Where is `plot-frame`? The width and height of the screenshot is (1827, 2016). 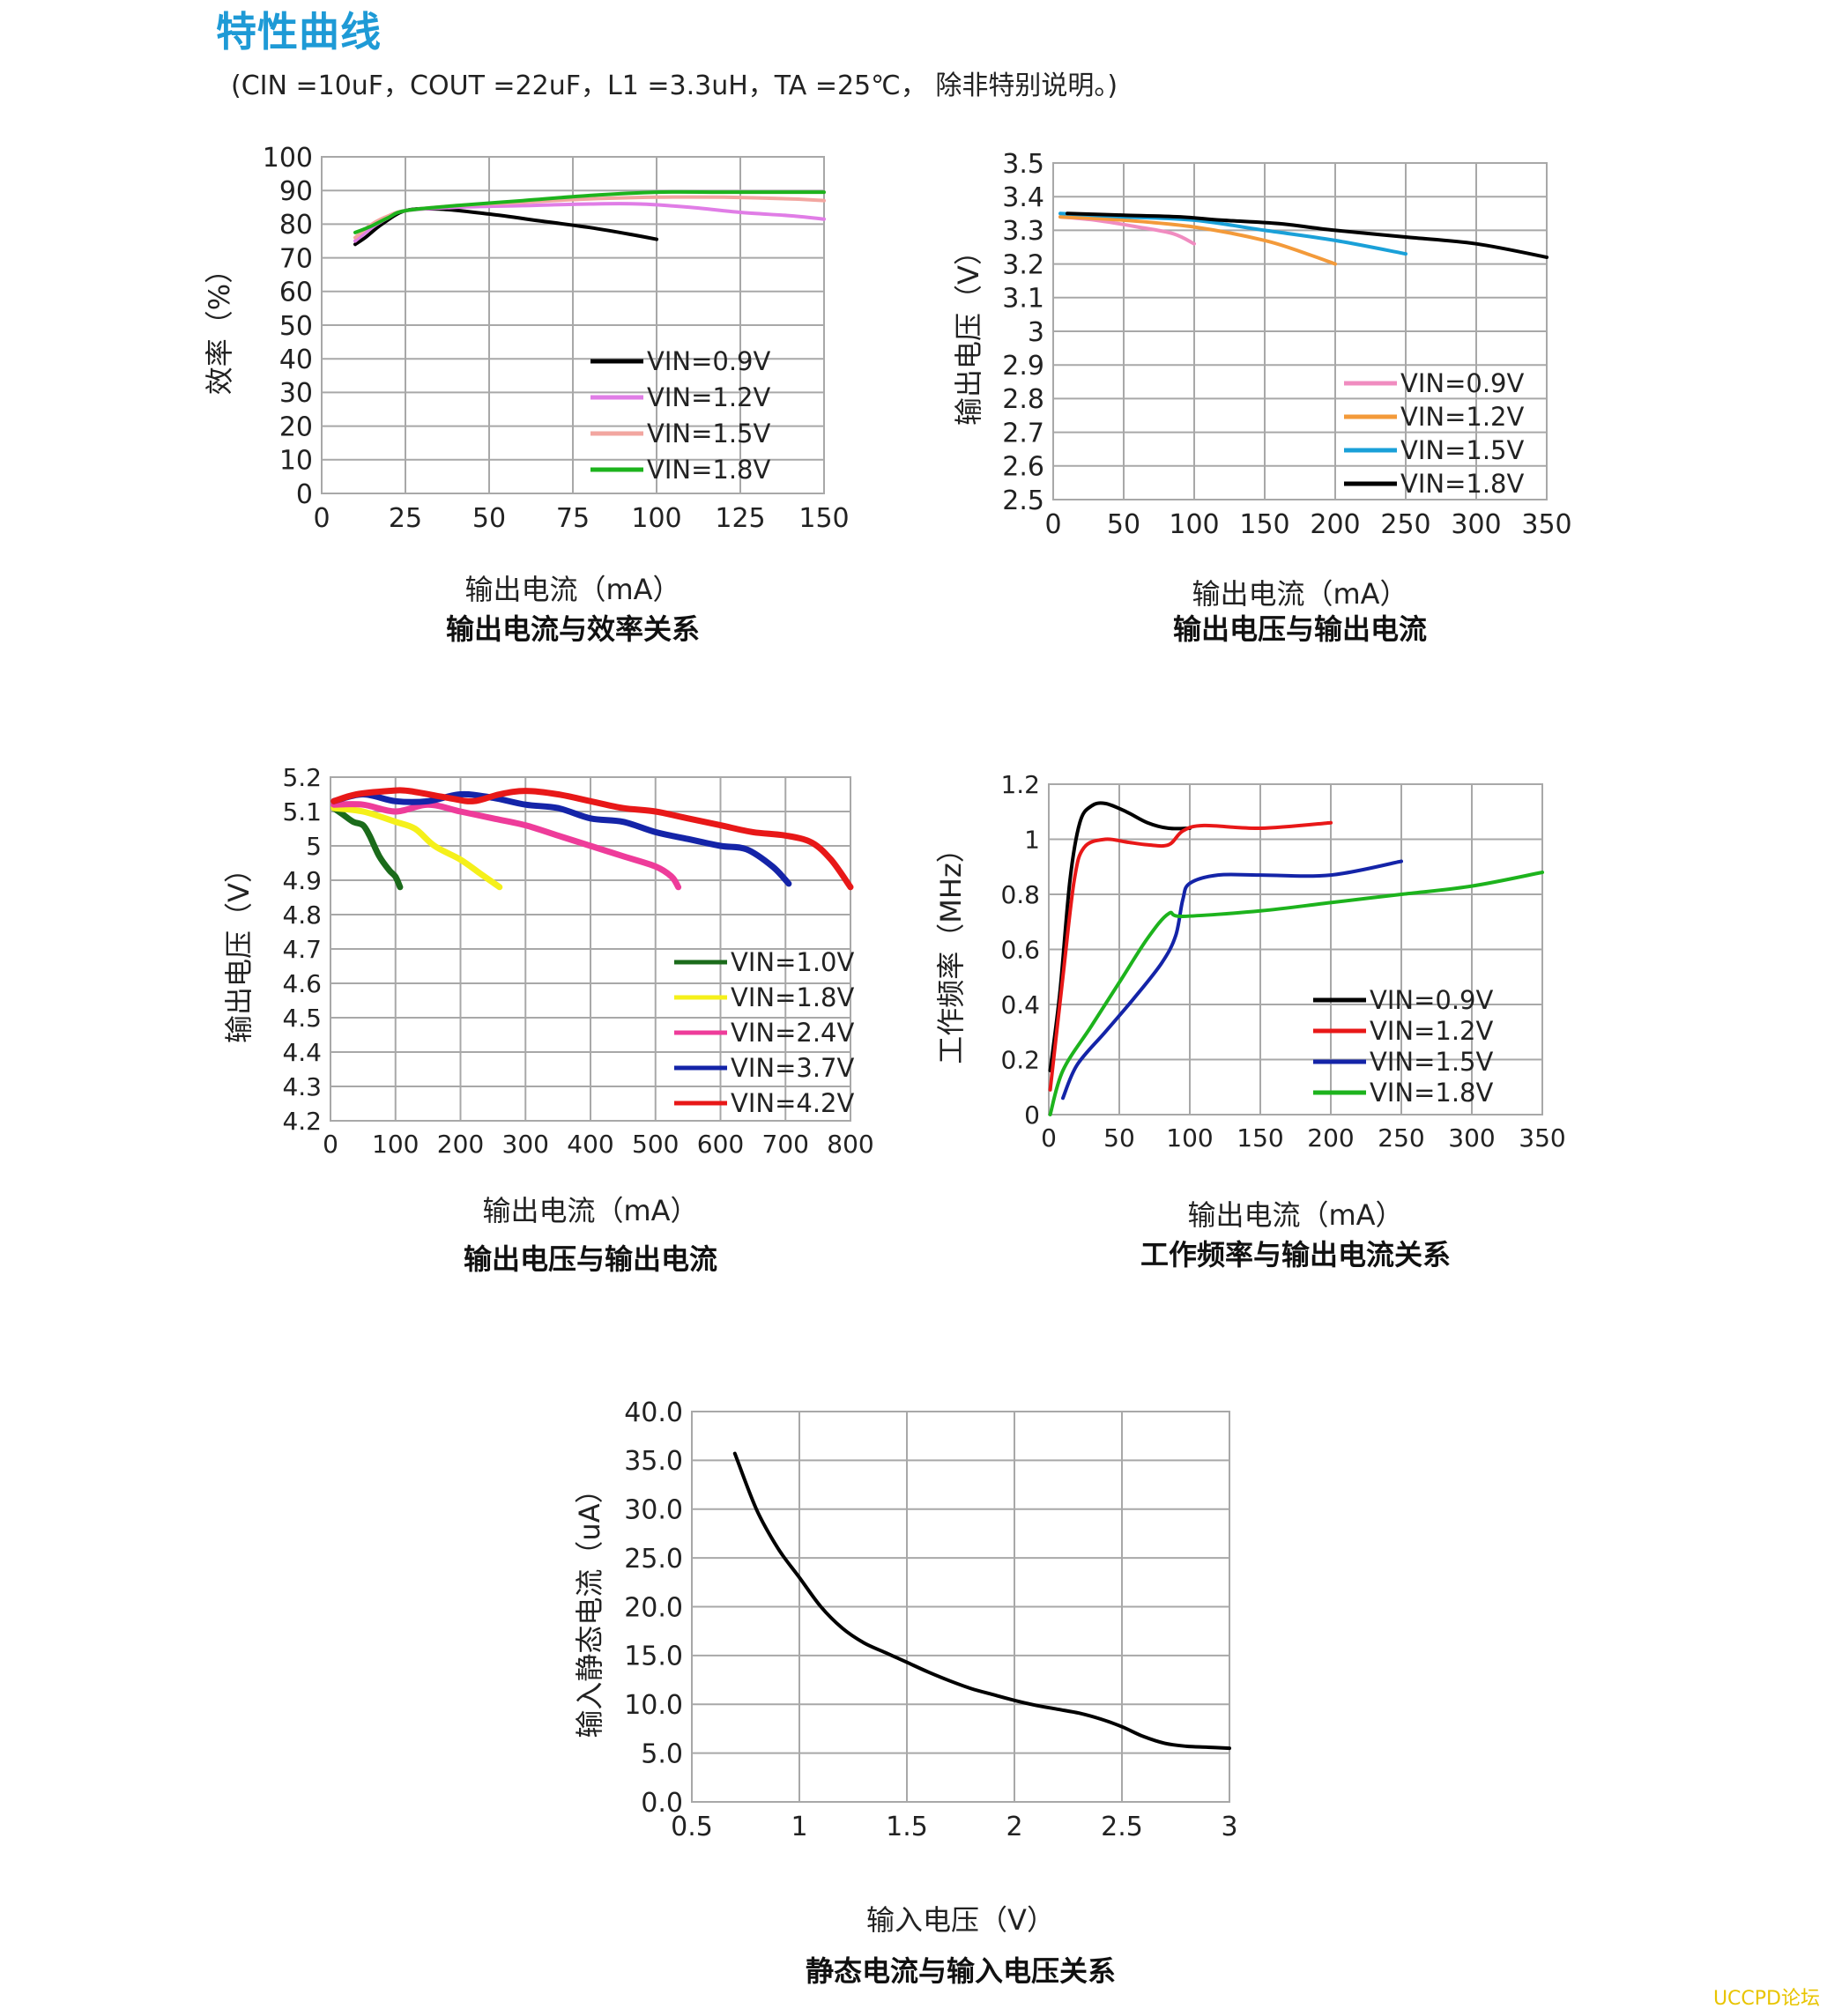 plot-frame is located at coordinates (1296, 949).